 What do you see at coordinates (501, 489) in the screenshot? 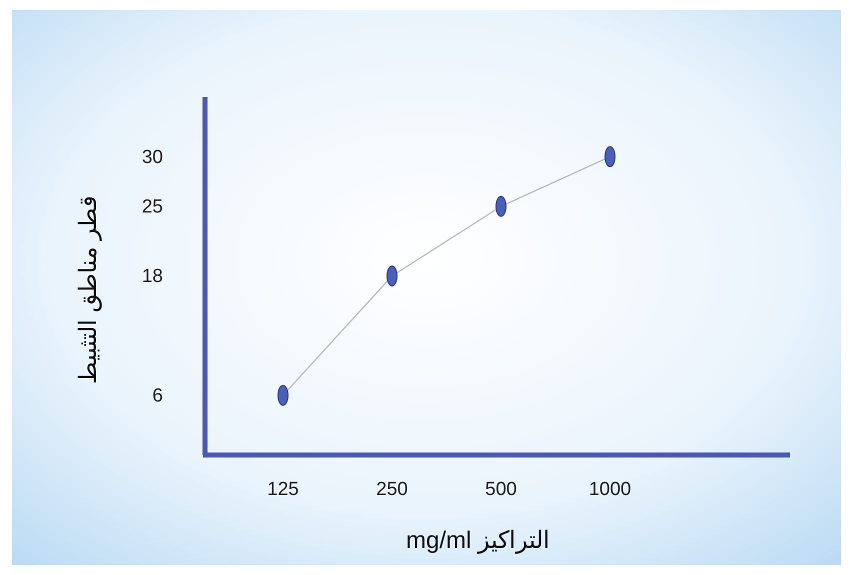
I see `x-tick-label: 500` at bounding box center [501, 489].